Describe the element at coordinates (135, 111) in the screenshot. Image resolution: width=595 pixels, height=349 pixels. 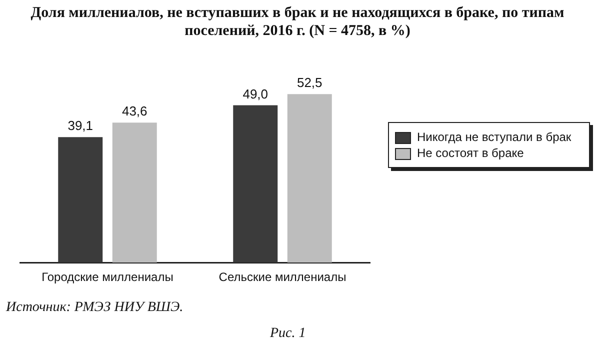
I see `data-label: 43,6` at that location.